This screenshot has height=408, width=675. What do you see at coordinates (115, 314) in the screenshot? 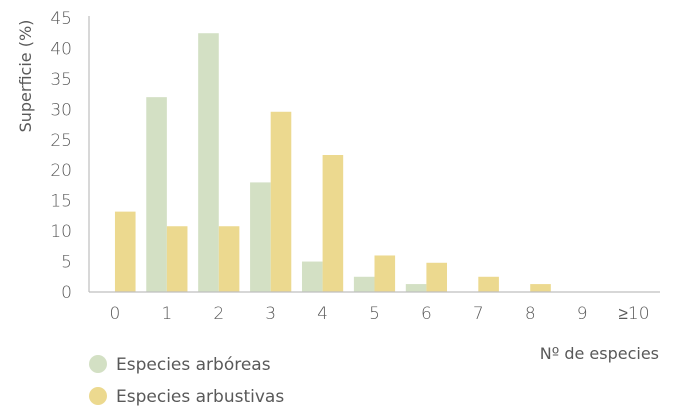
I see `x-tick-label: 0` at bounding box center [115, 314].